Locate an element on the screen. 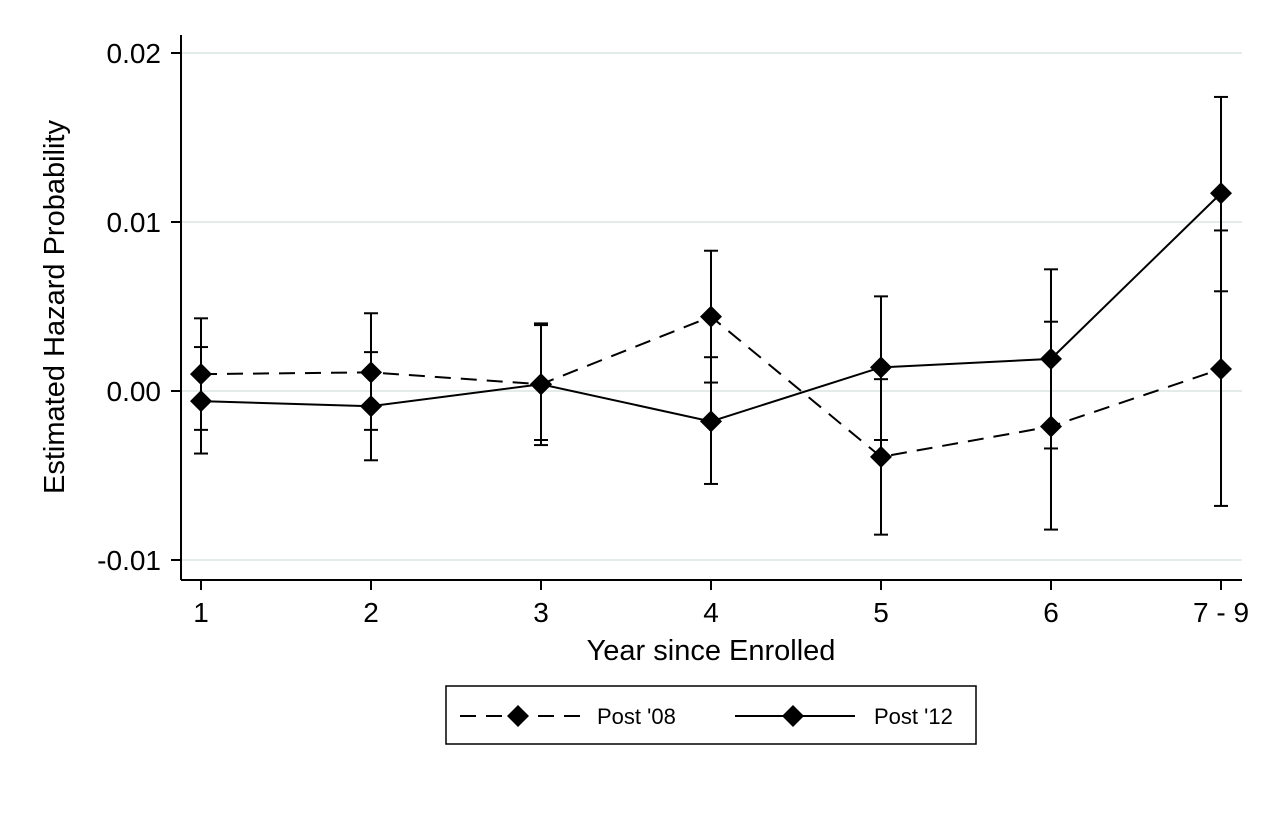 The image size is (1276, 816). y-tick-label: 0.00 is located at coordinates (134, 391).